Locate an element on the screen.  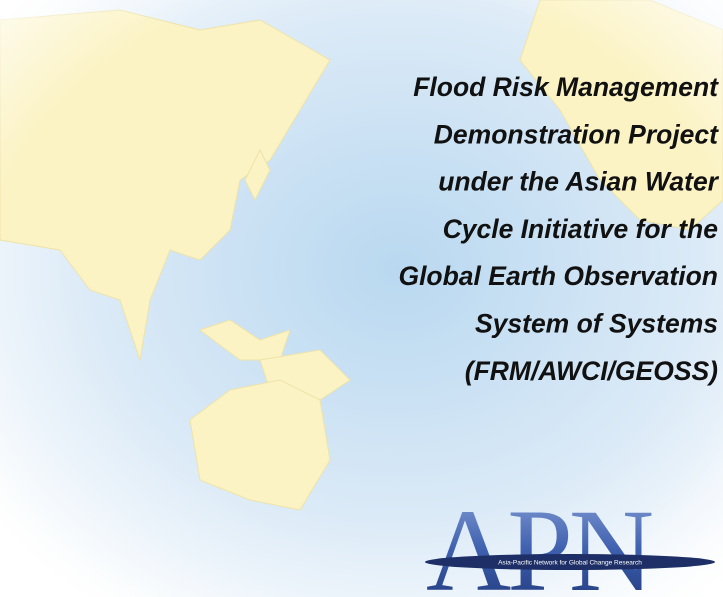
title-line: System of Systems is located at coordinates (596, 324).